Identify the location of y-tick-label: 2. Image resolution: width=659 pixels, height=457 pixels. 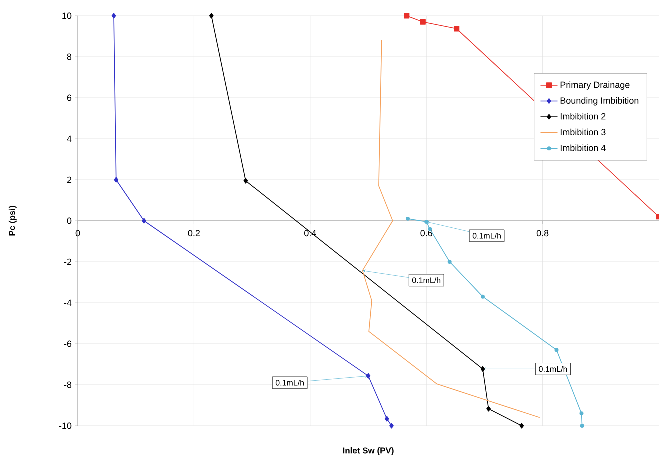
(69, 180).